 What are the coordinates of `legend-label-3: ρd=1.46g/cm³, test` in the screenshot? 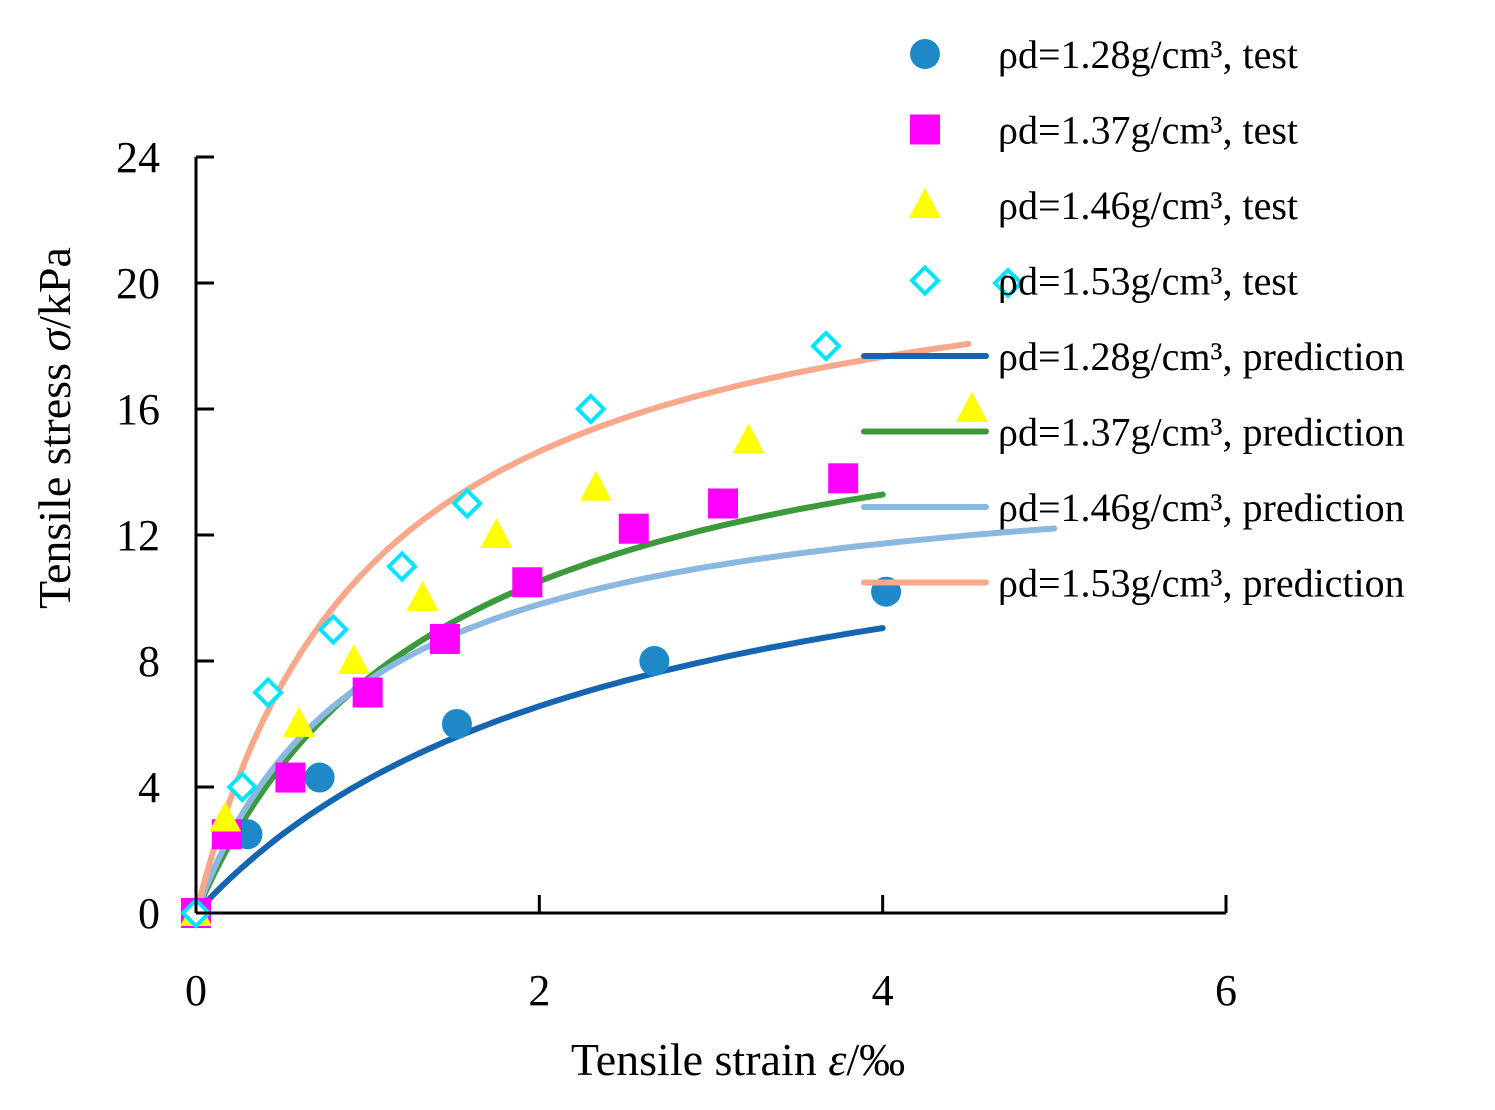 It's located at (1148, 205).